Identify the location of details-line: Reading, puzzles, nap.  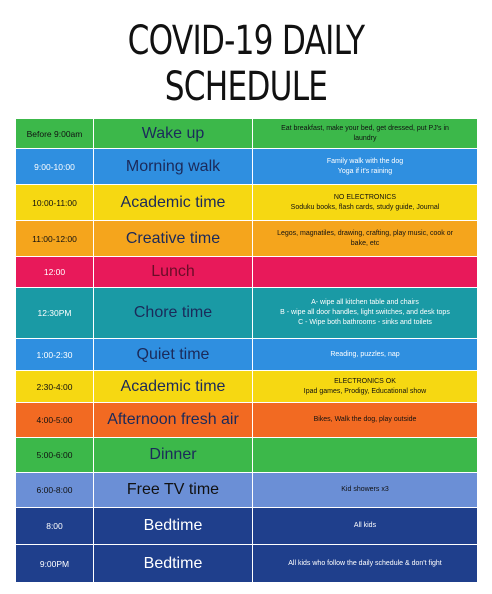
(365, 354).